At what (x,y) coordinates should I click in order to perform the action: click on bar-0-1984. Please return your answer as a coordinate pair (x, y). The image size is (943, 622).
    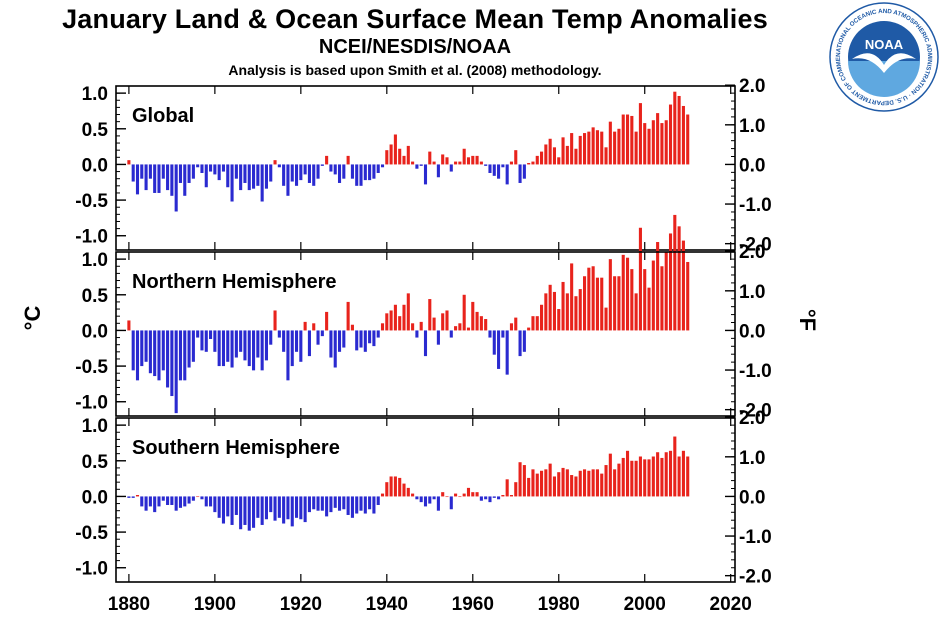
    Looking at the image, I should click on (576, 156).